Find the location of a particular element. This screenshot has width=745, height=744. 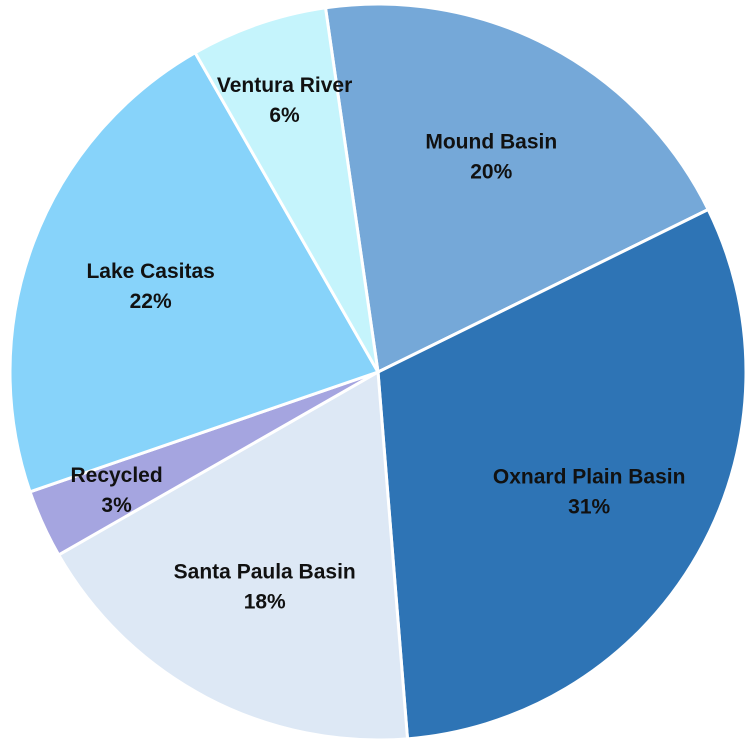

slice-label: Santa Paula Basin is located at coordinates (265, 571).